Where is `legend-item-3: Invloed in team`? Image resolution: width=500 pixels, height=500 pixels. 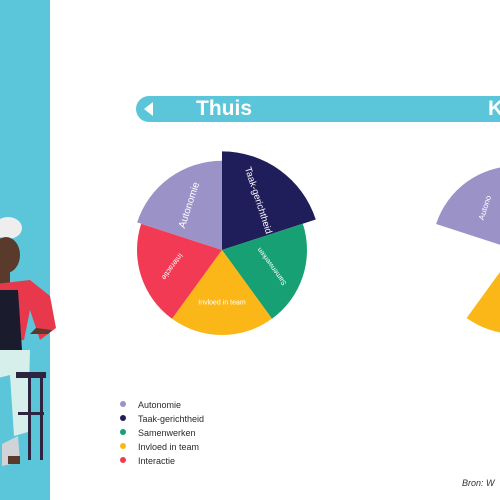
legend-item-3: Invloed in team is located at coordinates (162, 447).